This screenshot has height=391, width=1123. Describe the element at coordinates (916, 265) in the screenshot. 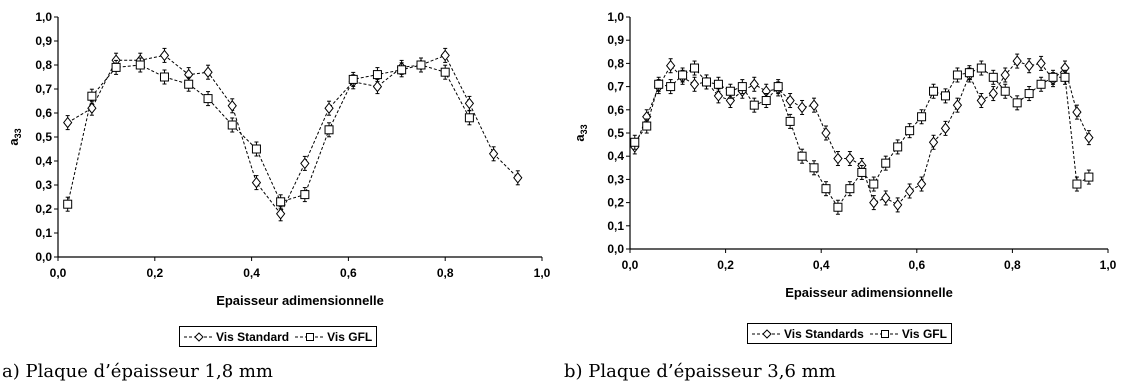

I see `chart-b-x-tick-label: 0,6` at that location.